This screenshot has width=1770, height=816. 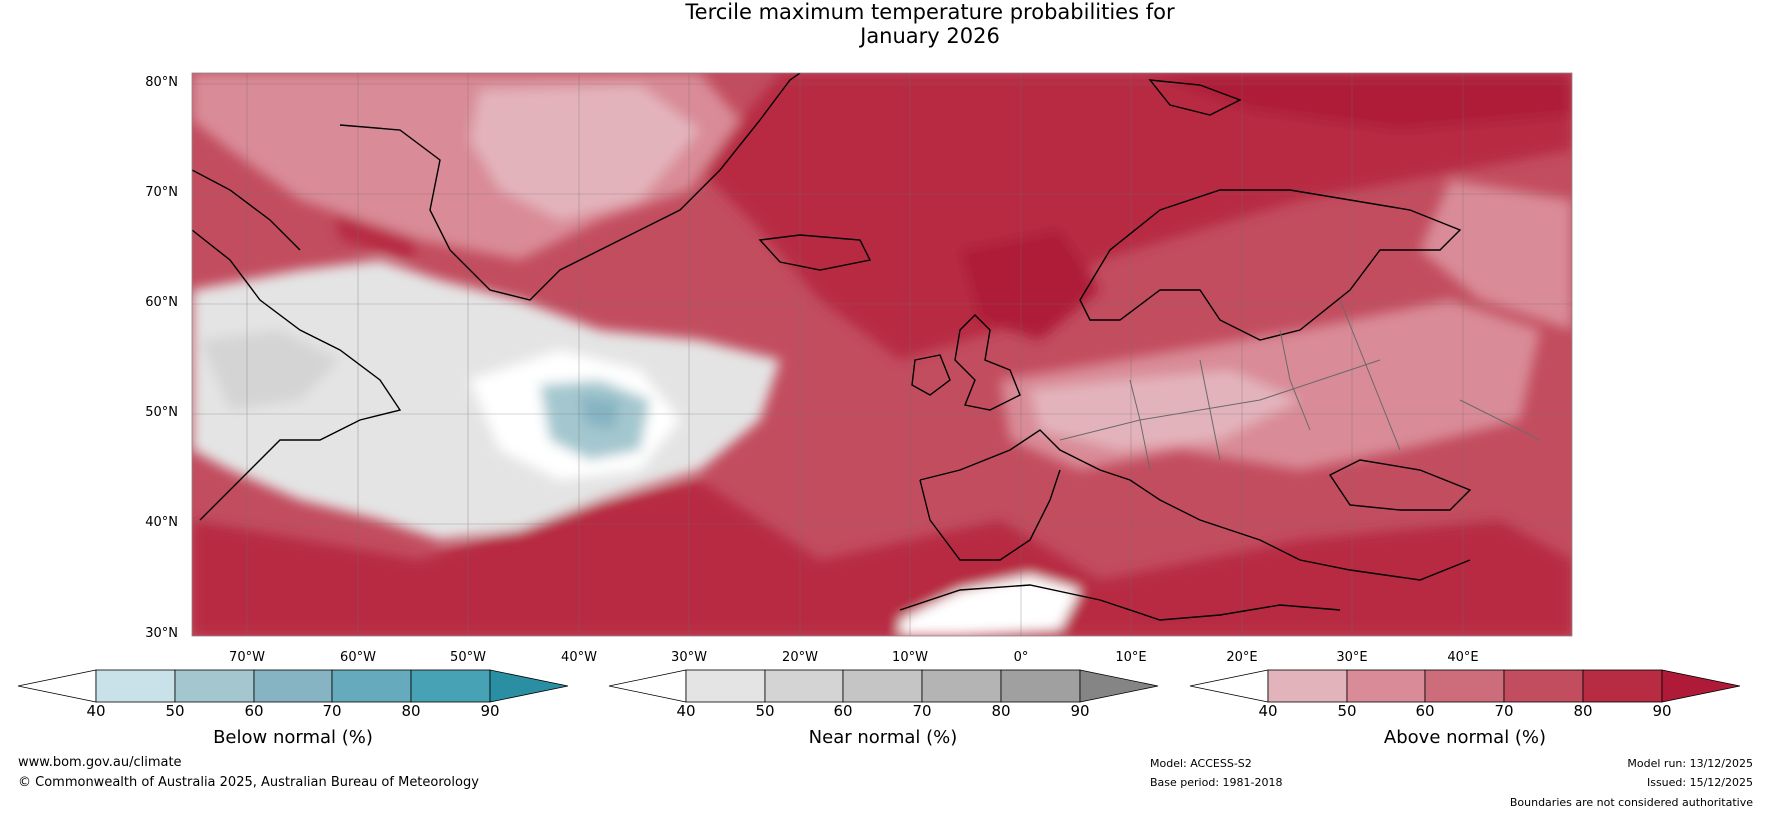 I want to click on near-max-triangle, so click(x=1119, y=686).